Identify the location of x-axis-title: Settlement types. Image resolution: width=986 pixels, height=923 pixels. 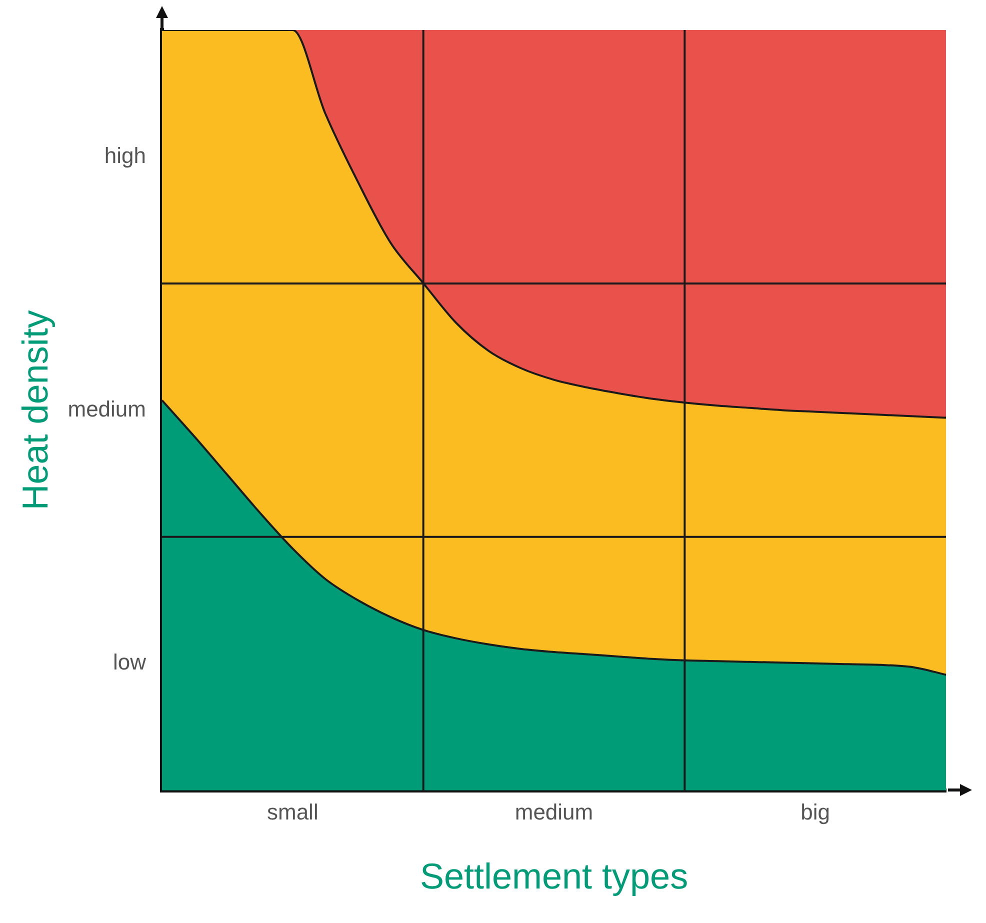
(554, 875).